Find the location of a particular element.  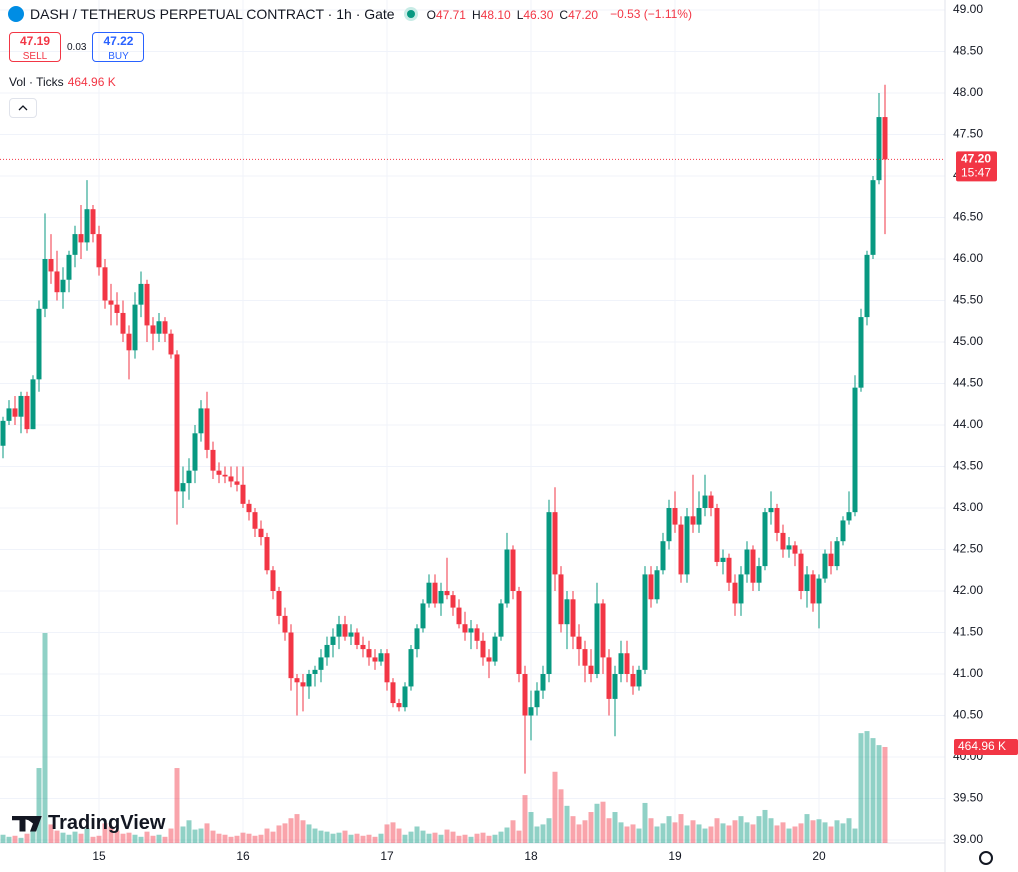

volume-legend: Vol · Ticks 464.96 K is located at coordinates (62, 82).